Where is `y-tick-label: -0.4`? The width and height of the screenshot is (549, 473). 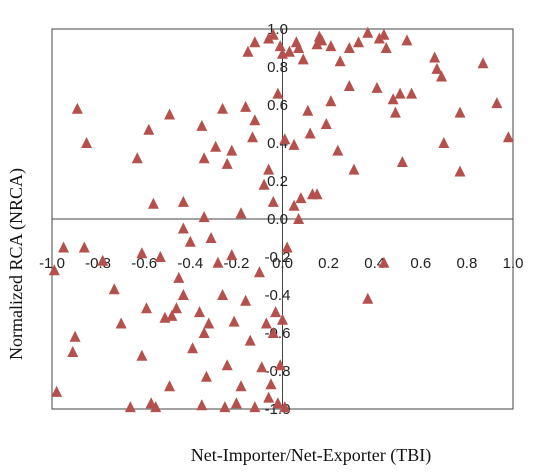
y-tick-label: -0.4 is located at coordinates (278, 295).